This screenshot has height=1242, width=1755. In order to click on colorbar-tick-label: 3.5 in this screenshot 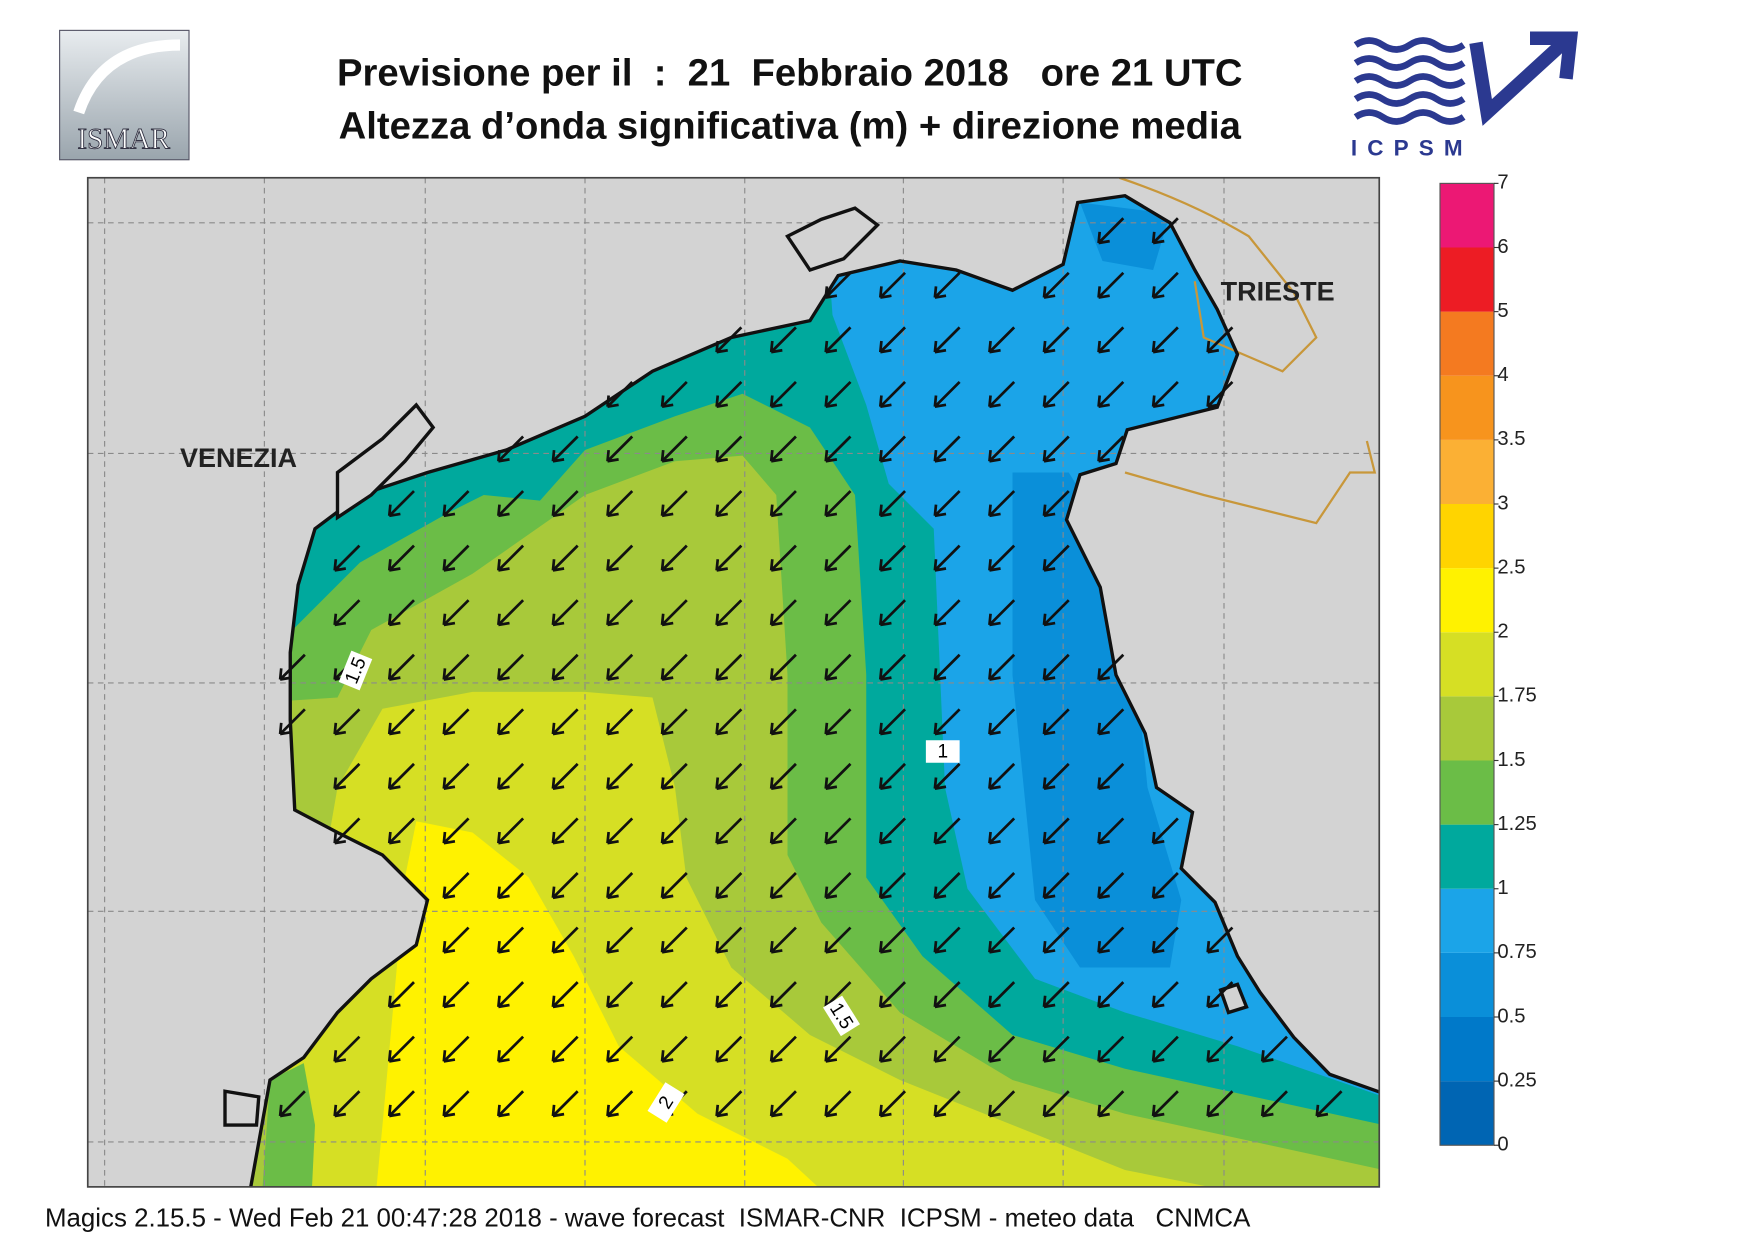, I will do `click(1511, 439)`.